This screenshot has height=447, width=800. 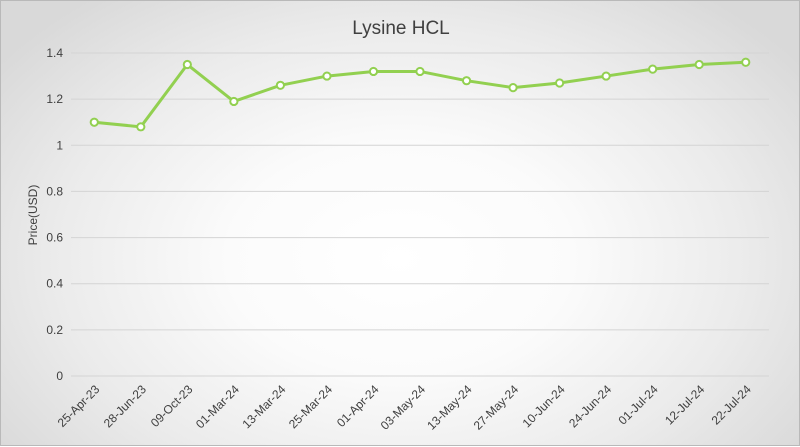 I want to click on x-tick-label: 03-May-24, so click(x=403, y=407).